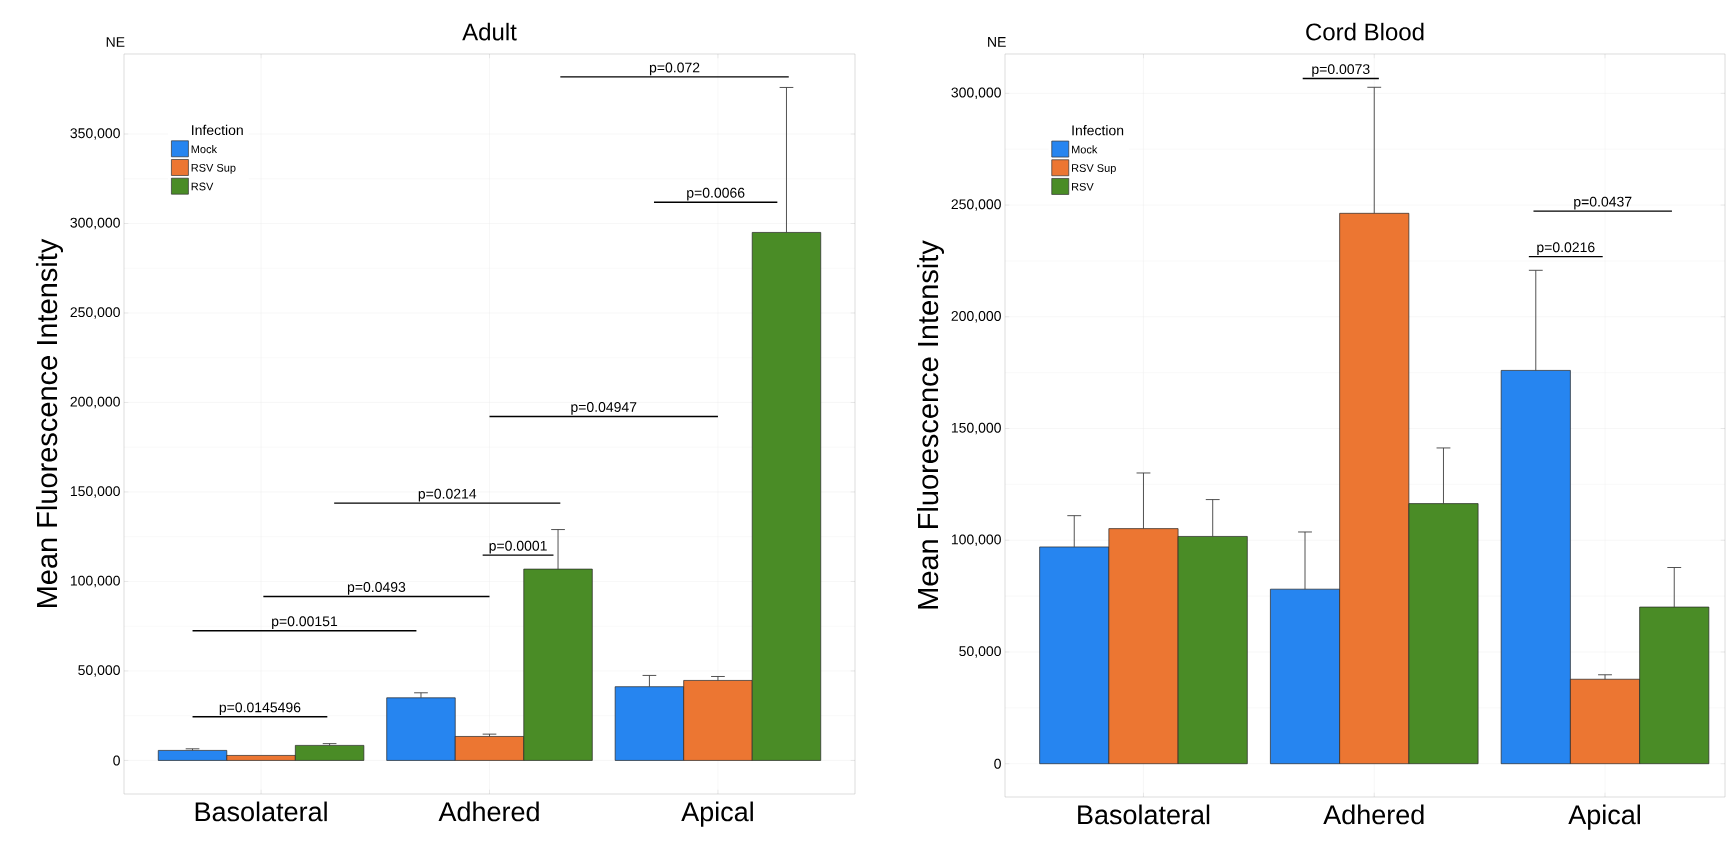 The height and width of the screenshot is (847, 1731). I want to click on annotation: p=0.0214, so click(447, 495).